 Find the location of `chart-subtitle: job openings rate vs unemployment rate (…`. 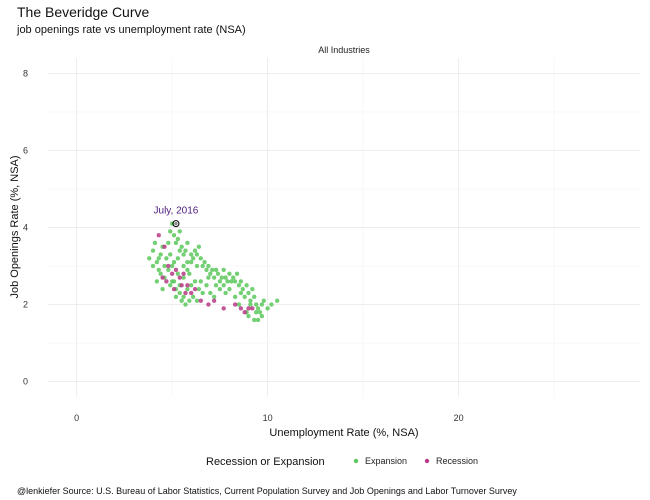

chart-subtitle: job openings rate vs unemployment rate (… is located at coordinates (131, 30).